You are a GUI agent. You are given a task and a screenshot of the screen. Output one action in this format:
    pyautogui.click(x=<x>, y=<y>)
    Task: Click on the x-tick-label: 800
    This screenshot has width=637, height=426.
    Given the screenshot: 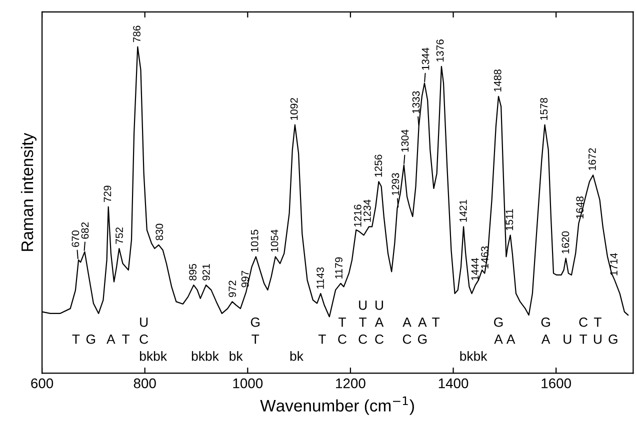 What is the action you would take?
    pyautogui.click(x=145, y=383)
    